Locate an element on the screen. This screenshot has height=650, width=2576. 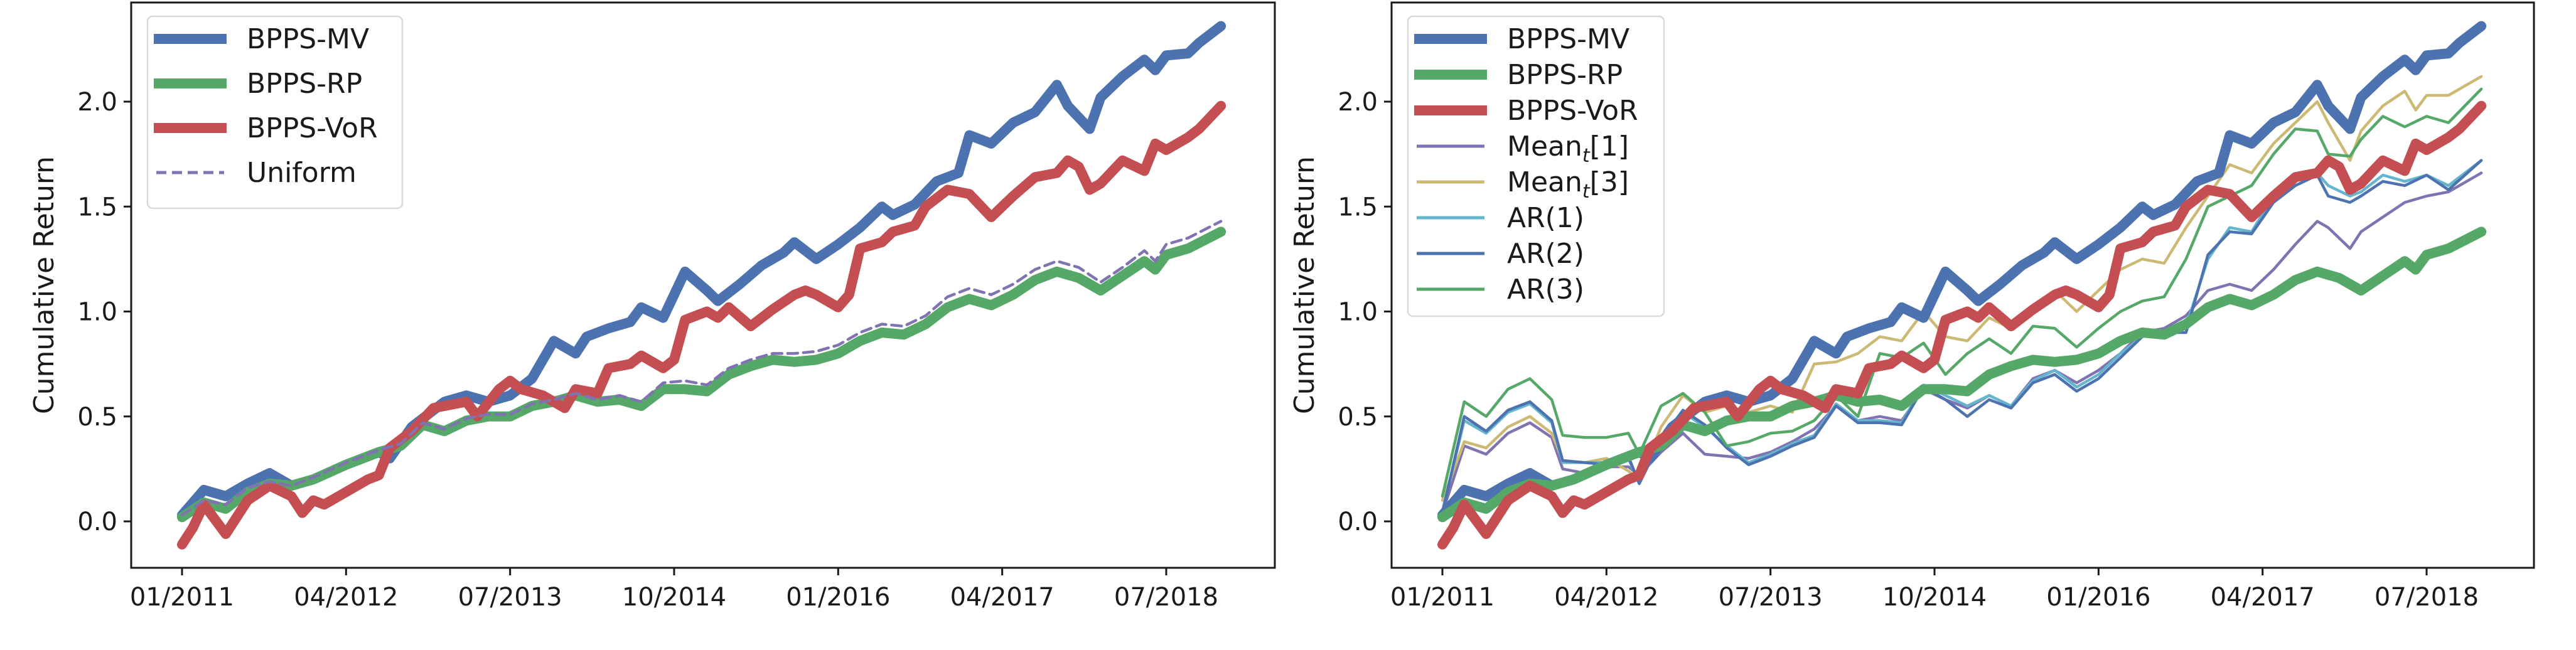
legend-item-uniform: Uniform is located at coordinates (256, 173).